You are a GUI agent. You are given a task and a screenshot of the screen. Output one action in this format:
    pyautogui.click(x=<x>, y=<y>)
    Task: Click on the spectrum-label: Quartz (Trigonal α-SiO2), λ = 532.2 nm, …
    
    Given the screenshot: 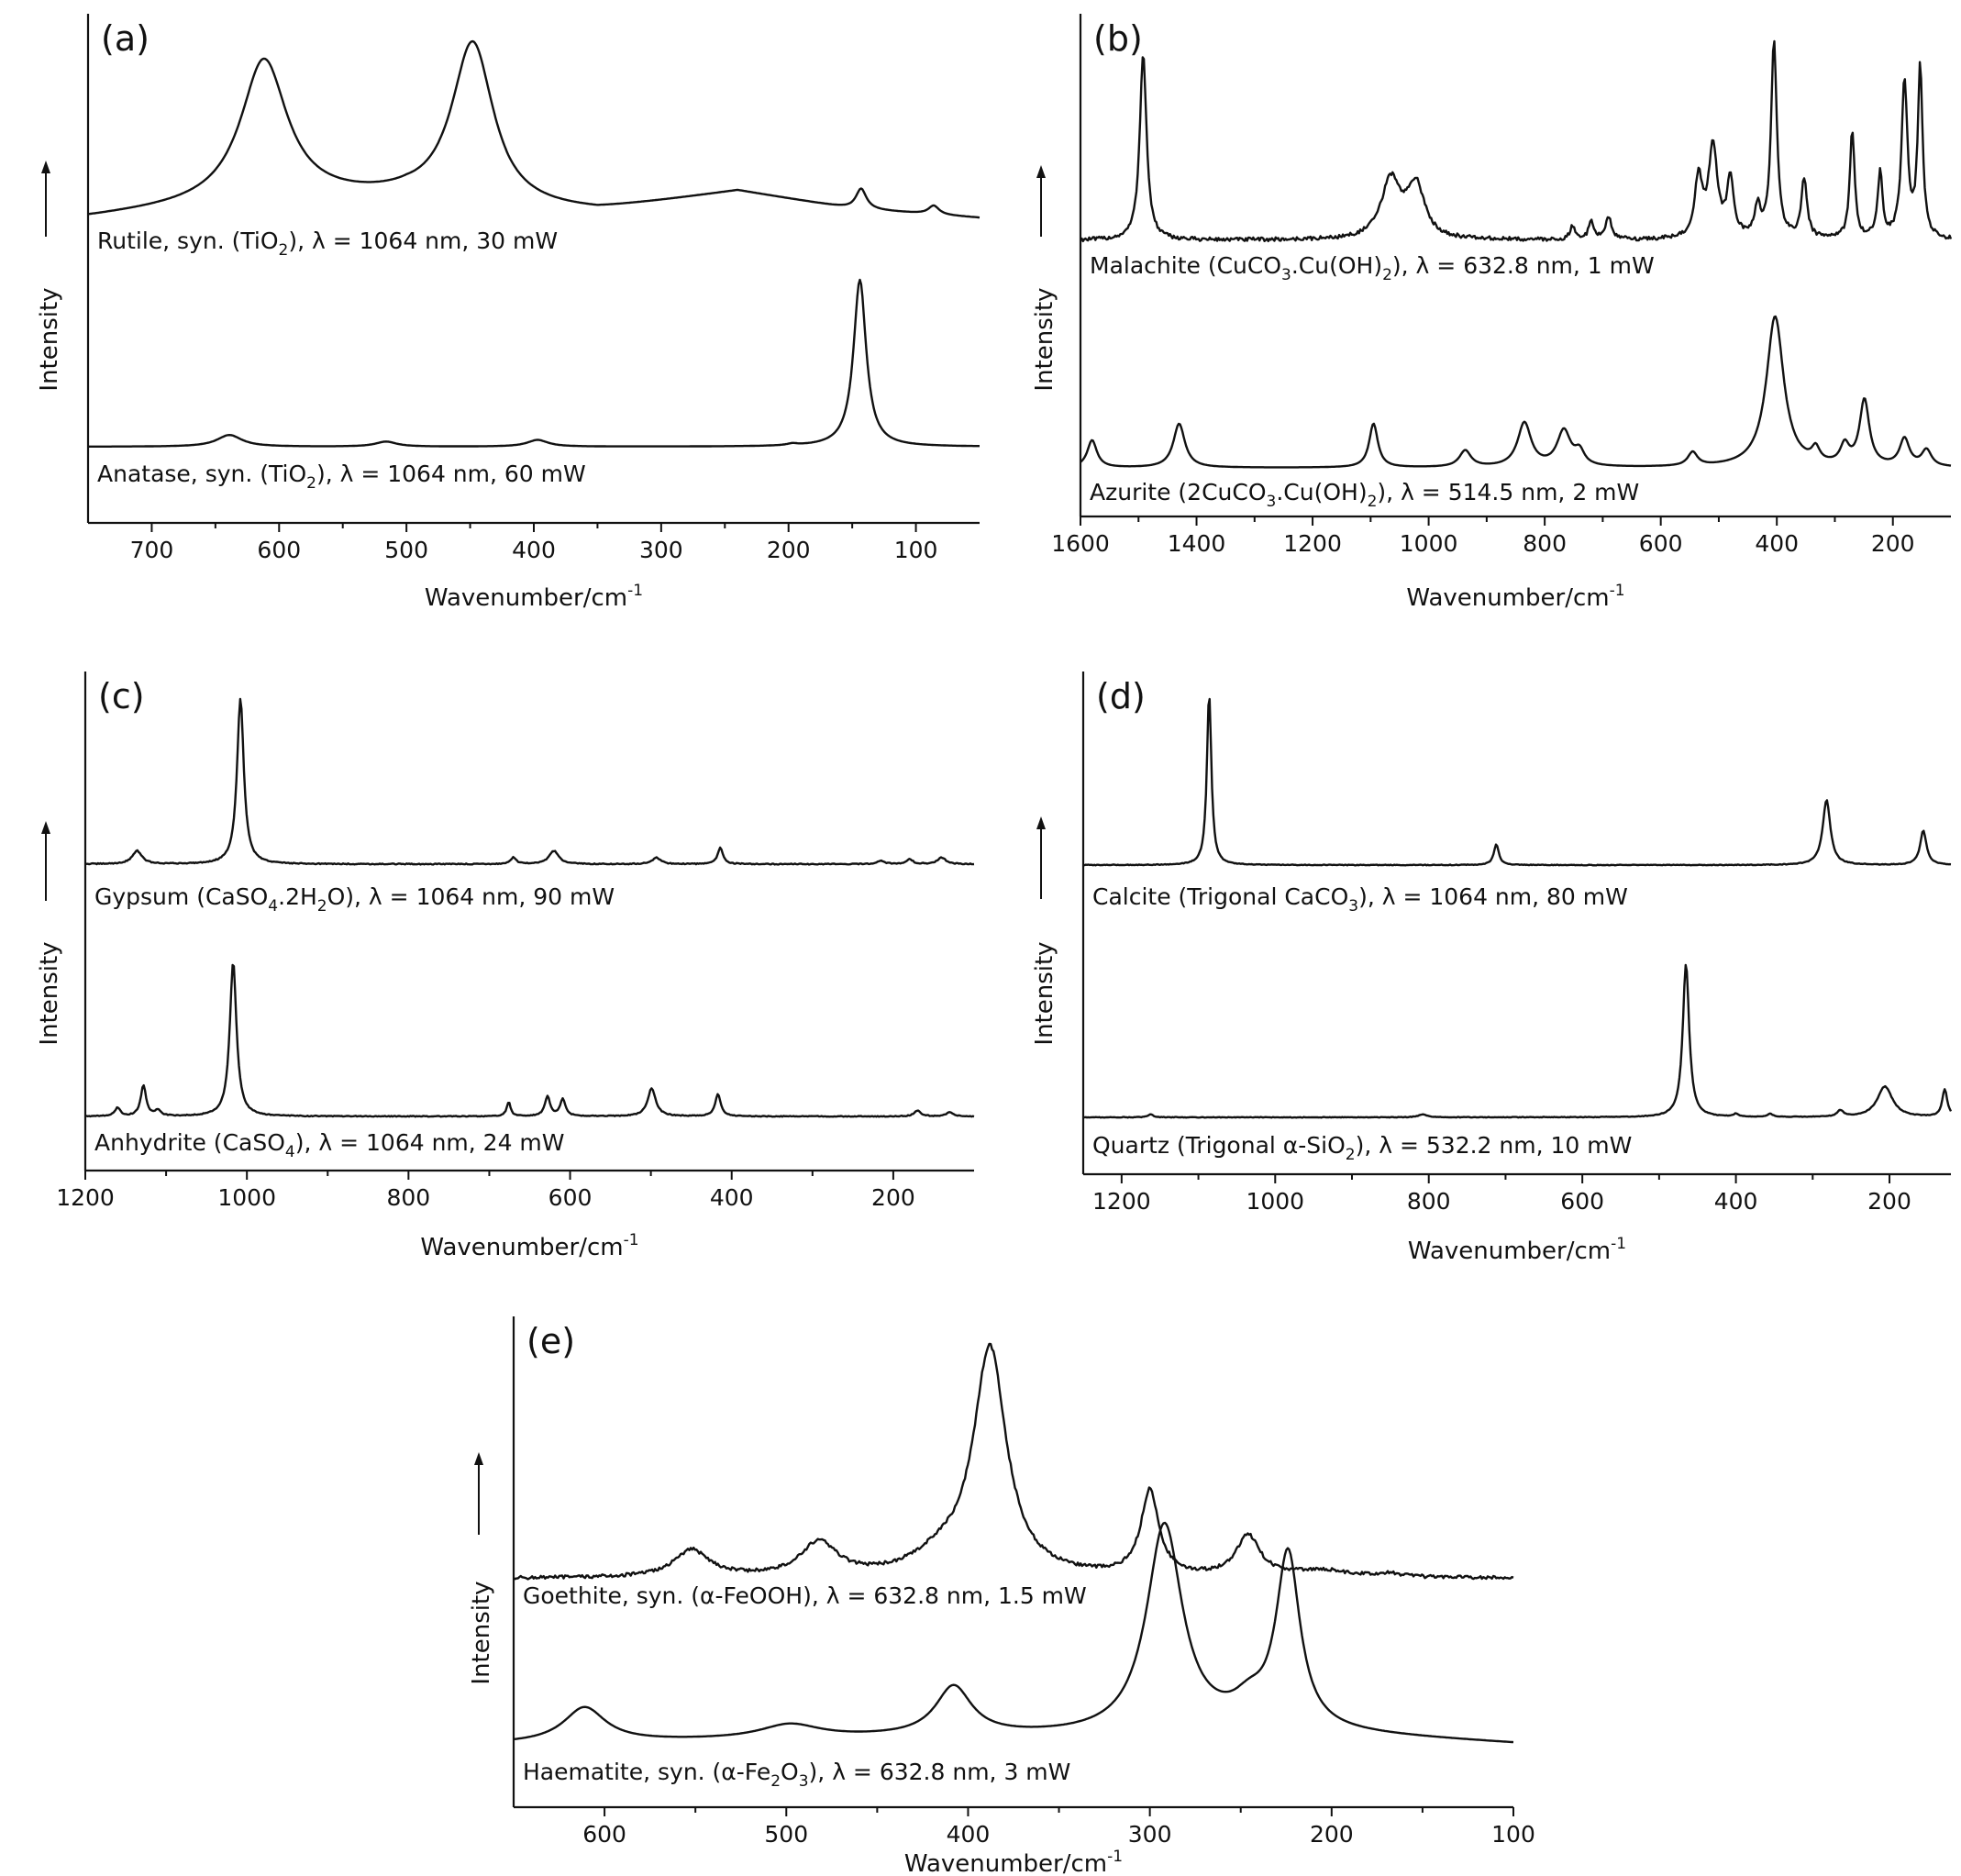 What is the action you would take?
    pyautogui.click(x=1362, y=1148)
    